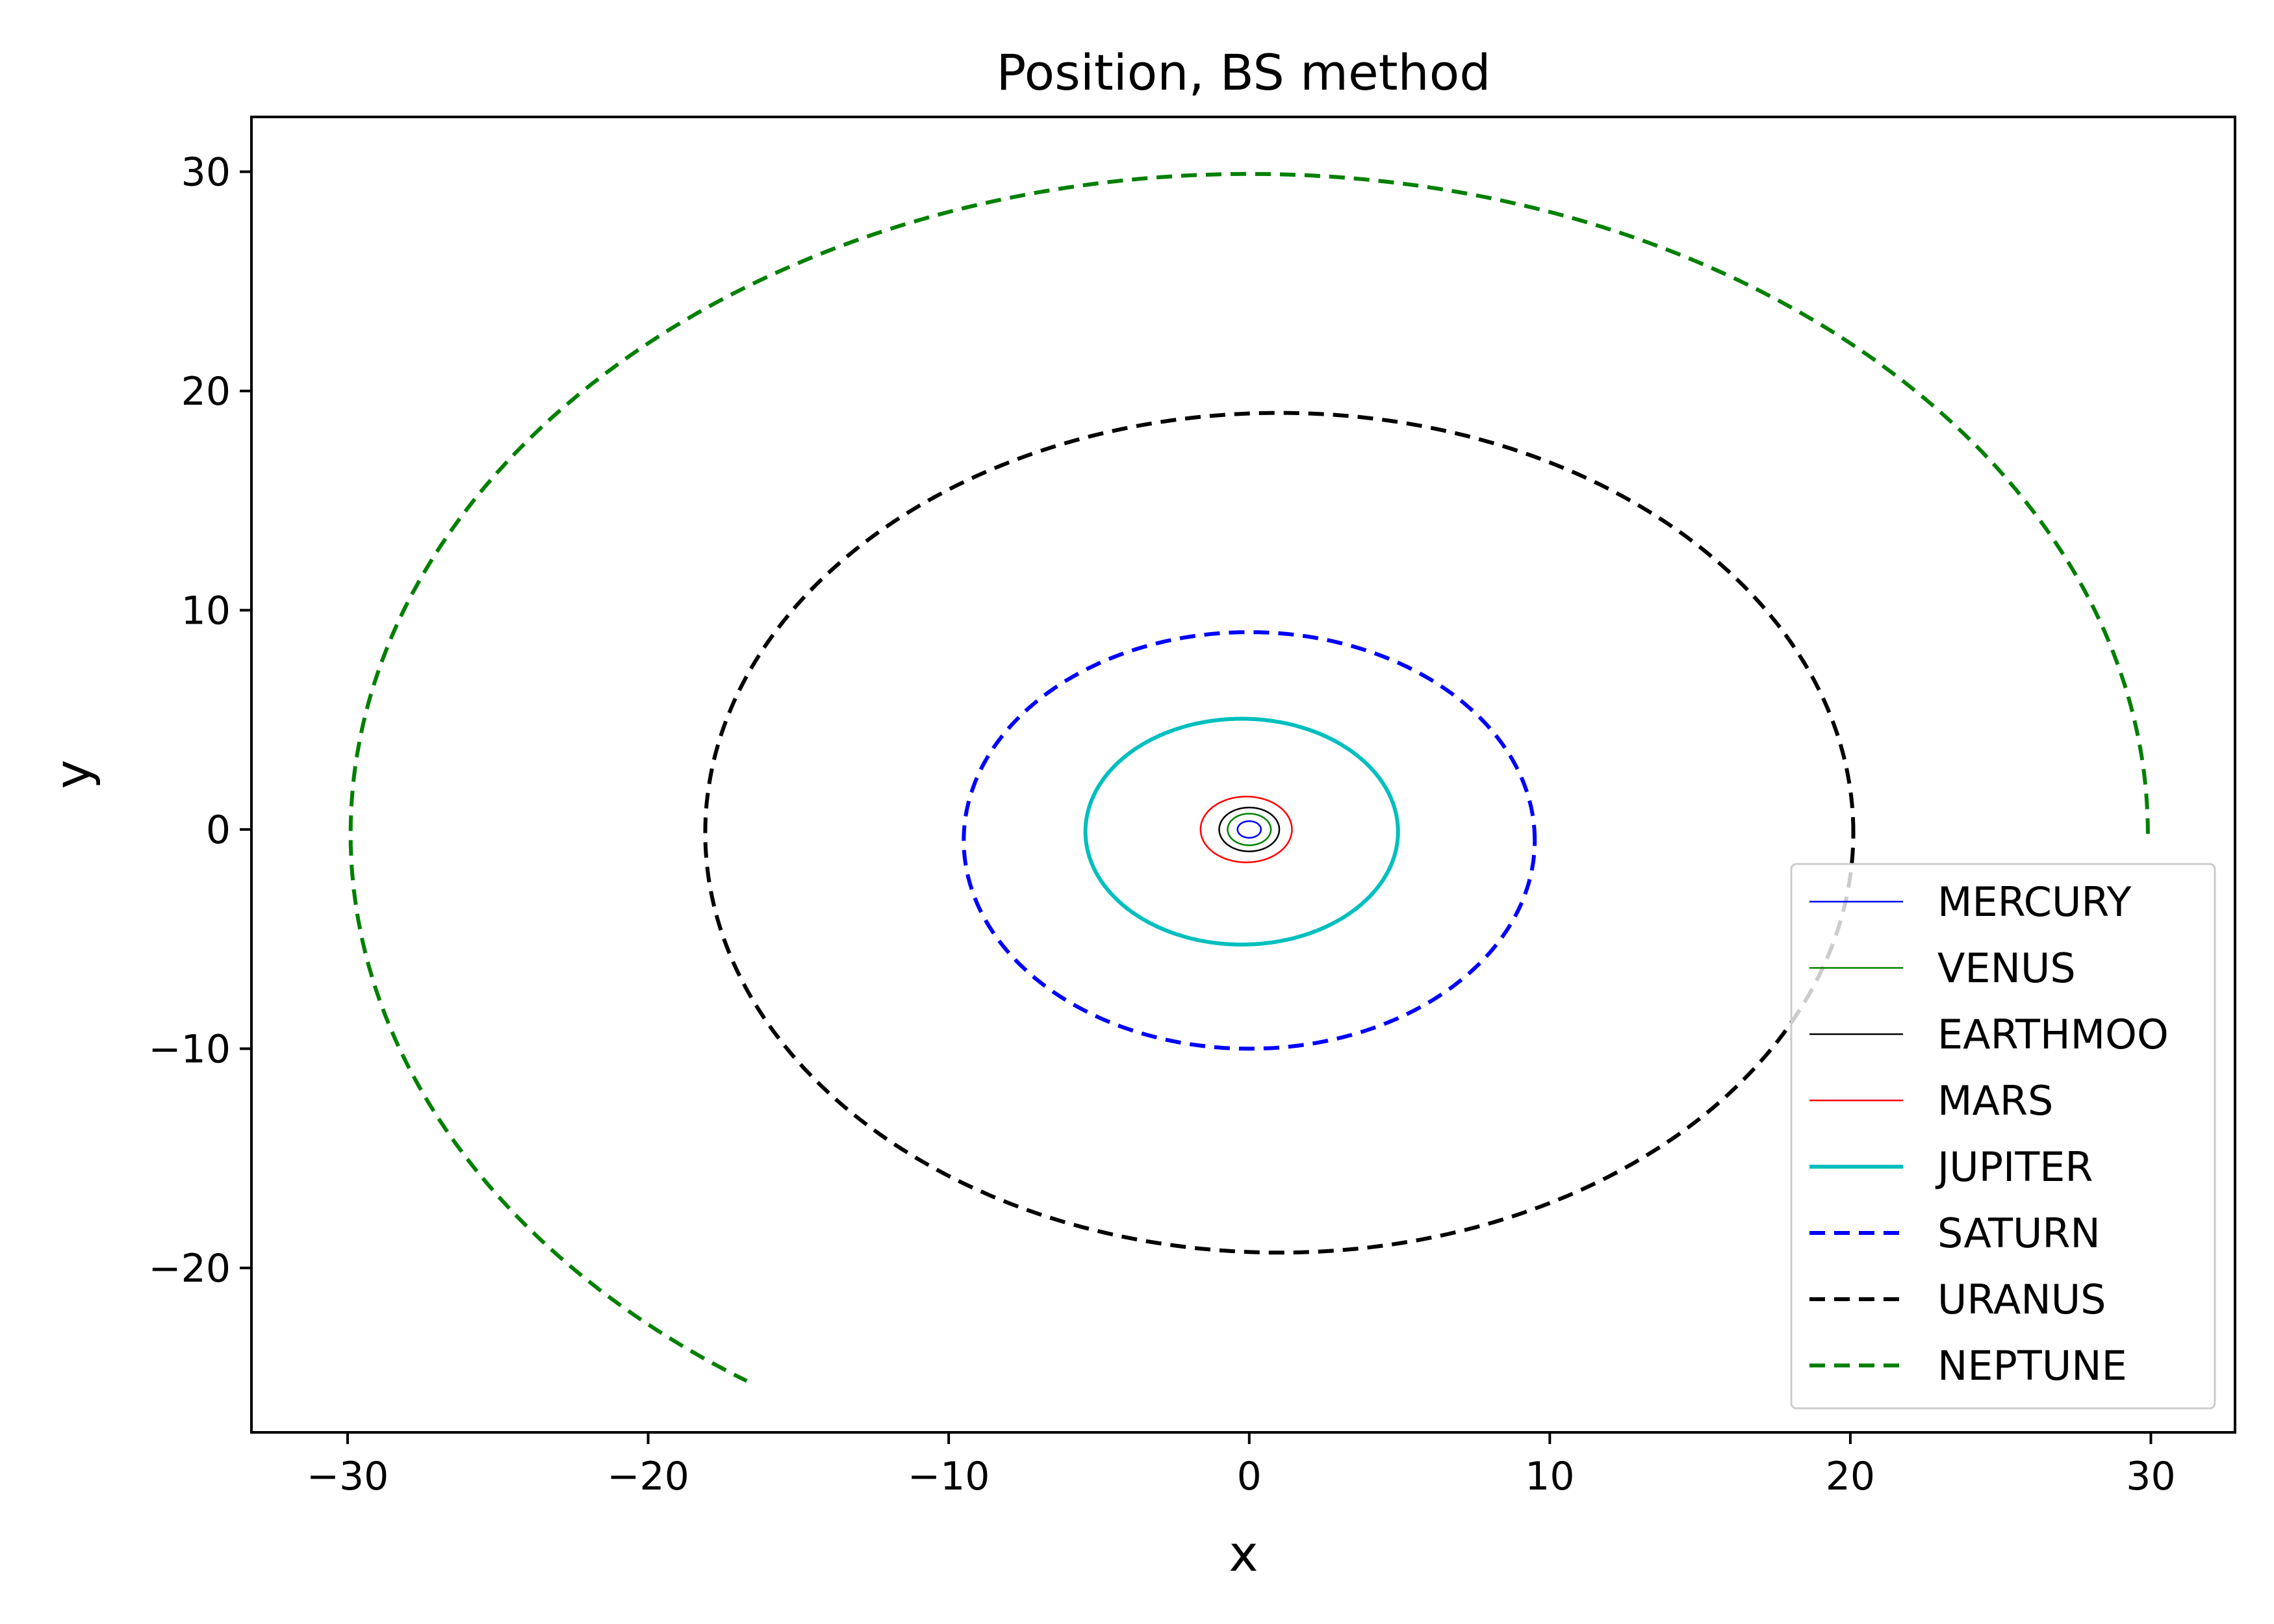 This screenshot has height=1624, width=2274. What do you see at coordinates (2032, 1365) in the screenshot?
I see `legend-label: NEPTUNE` at bounding box center [2032, 1365].